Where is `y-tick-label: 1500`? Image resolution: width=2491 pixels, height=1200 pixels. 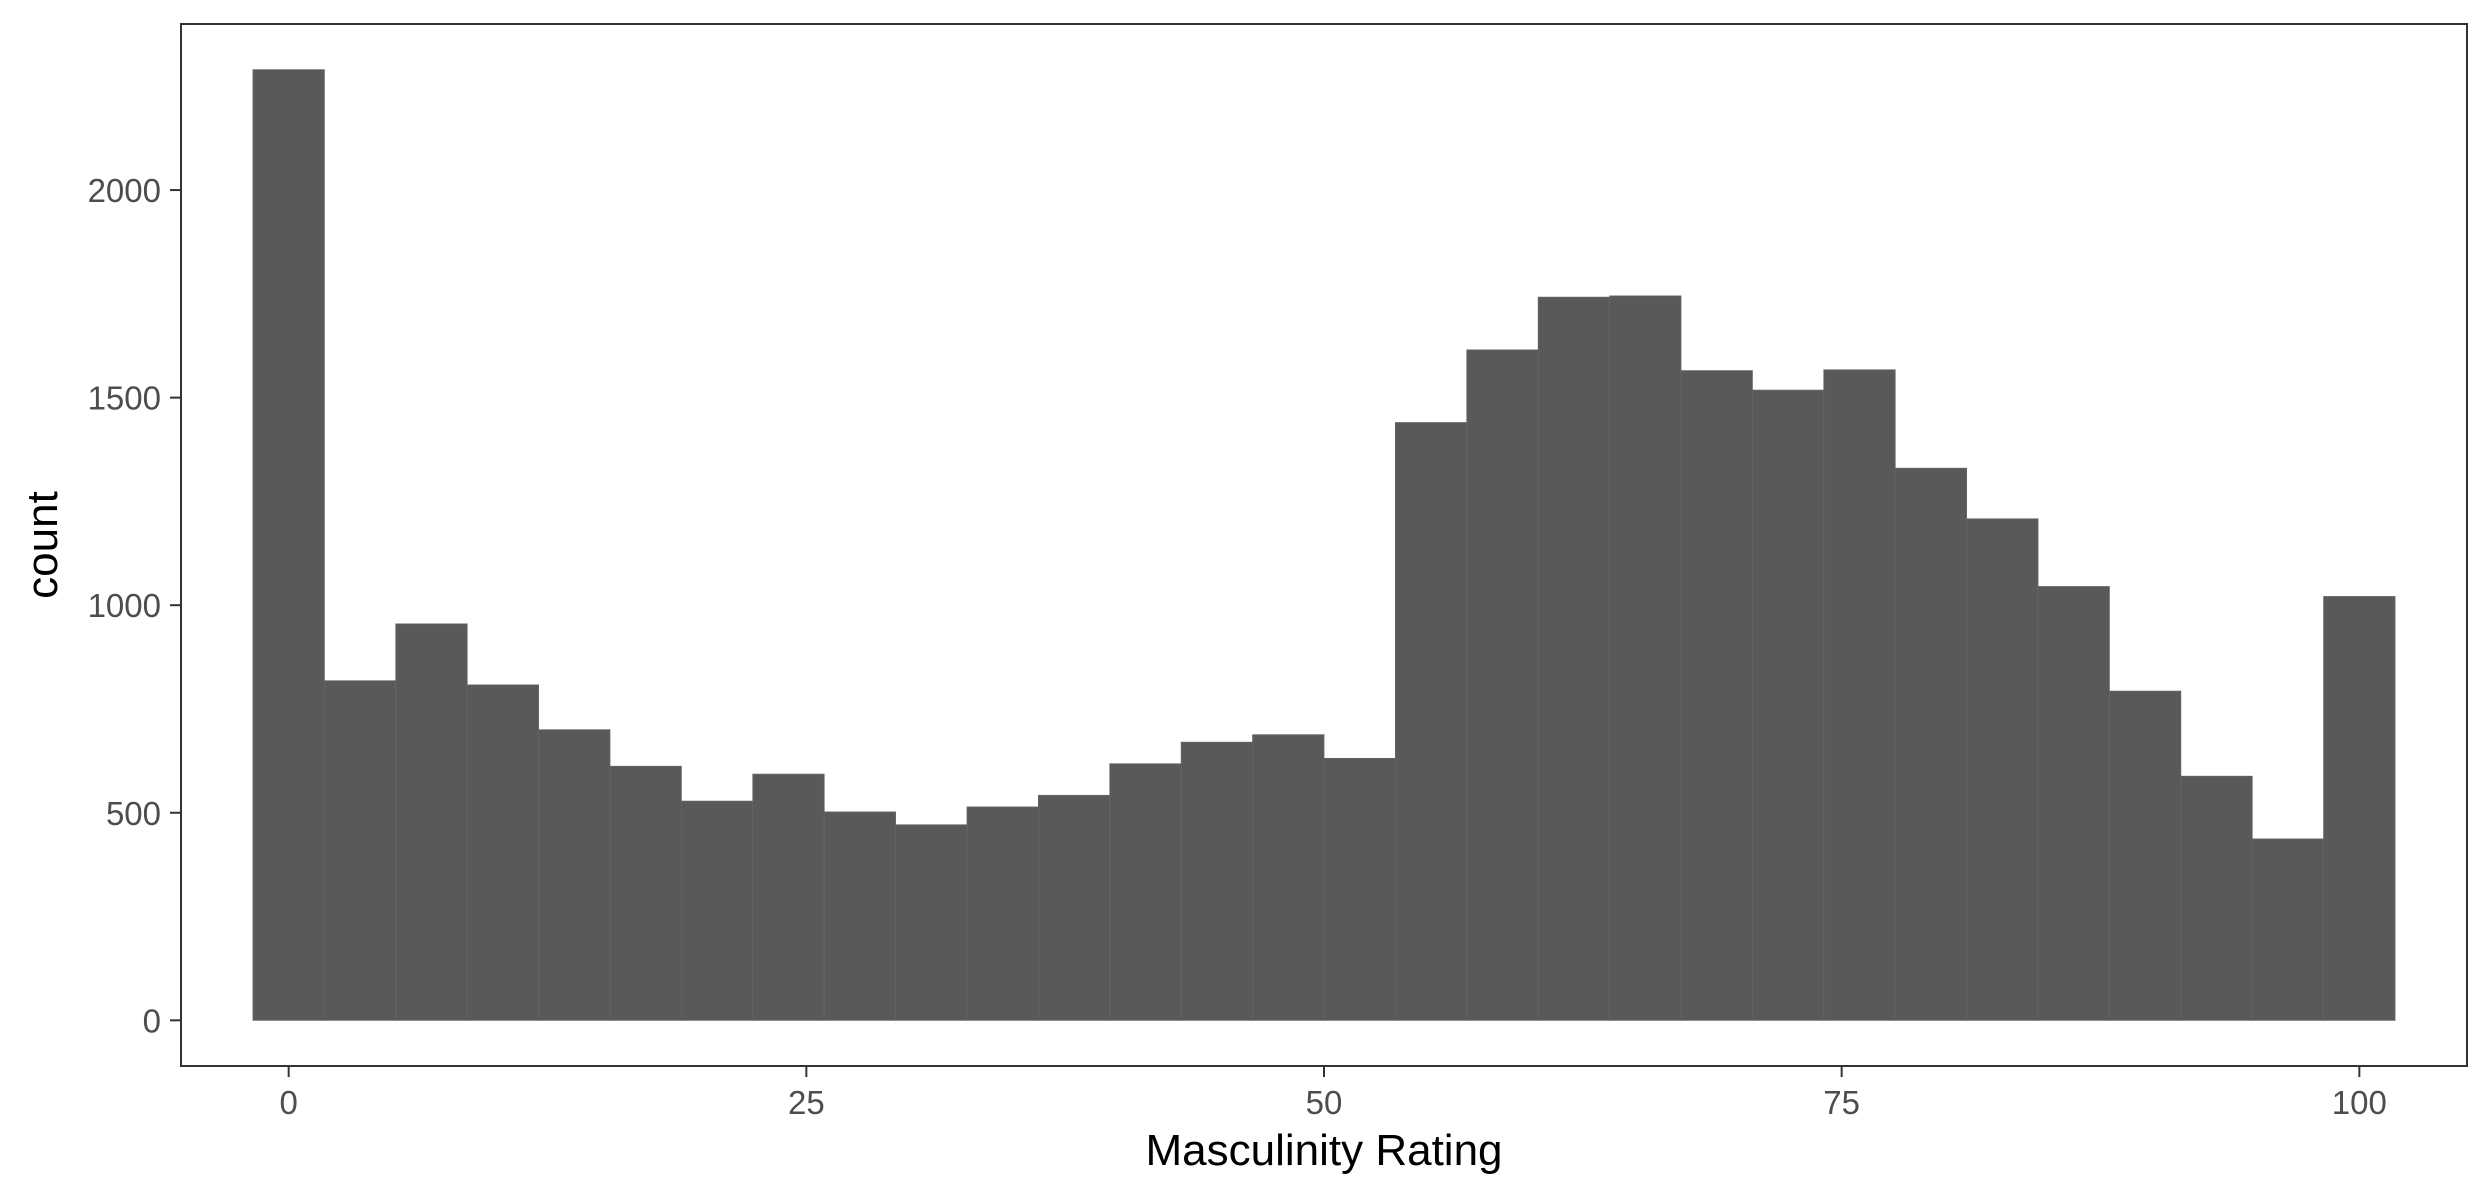
y-tick-label: 1500 is located at coordinates (124, 398).